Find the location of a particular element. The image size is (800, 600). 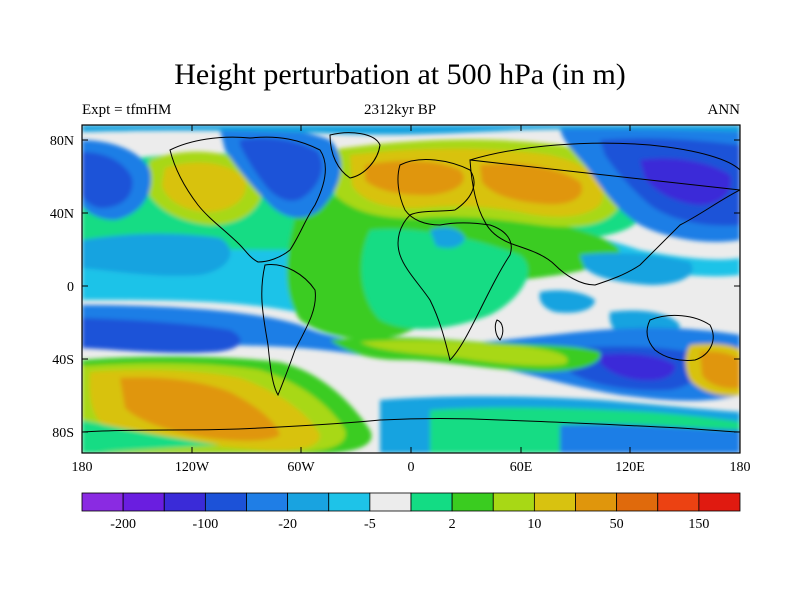

colorbar-labels: -200 -100 -20 -5 2 10 50 150 is located at coordinates (409, 524).